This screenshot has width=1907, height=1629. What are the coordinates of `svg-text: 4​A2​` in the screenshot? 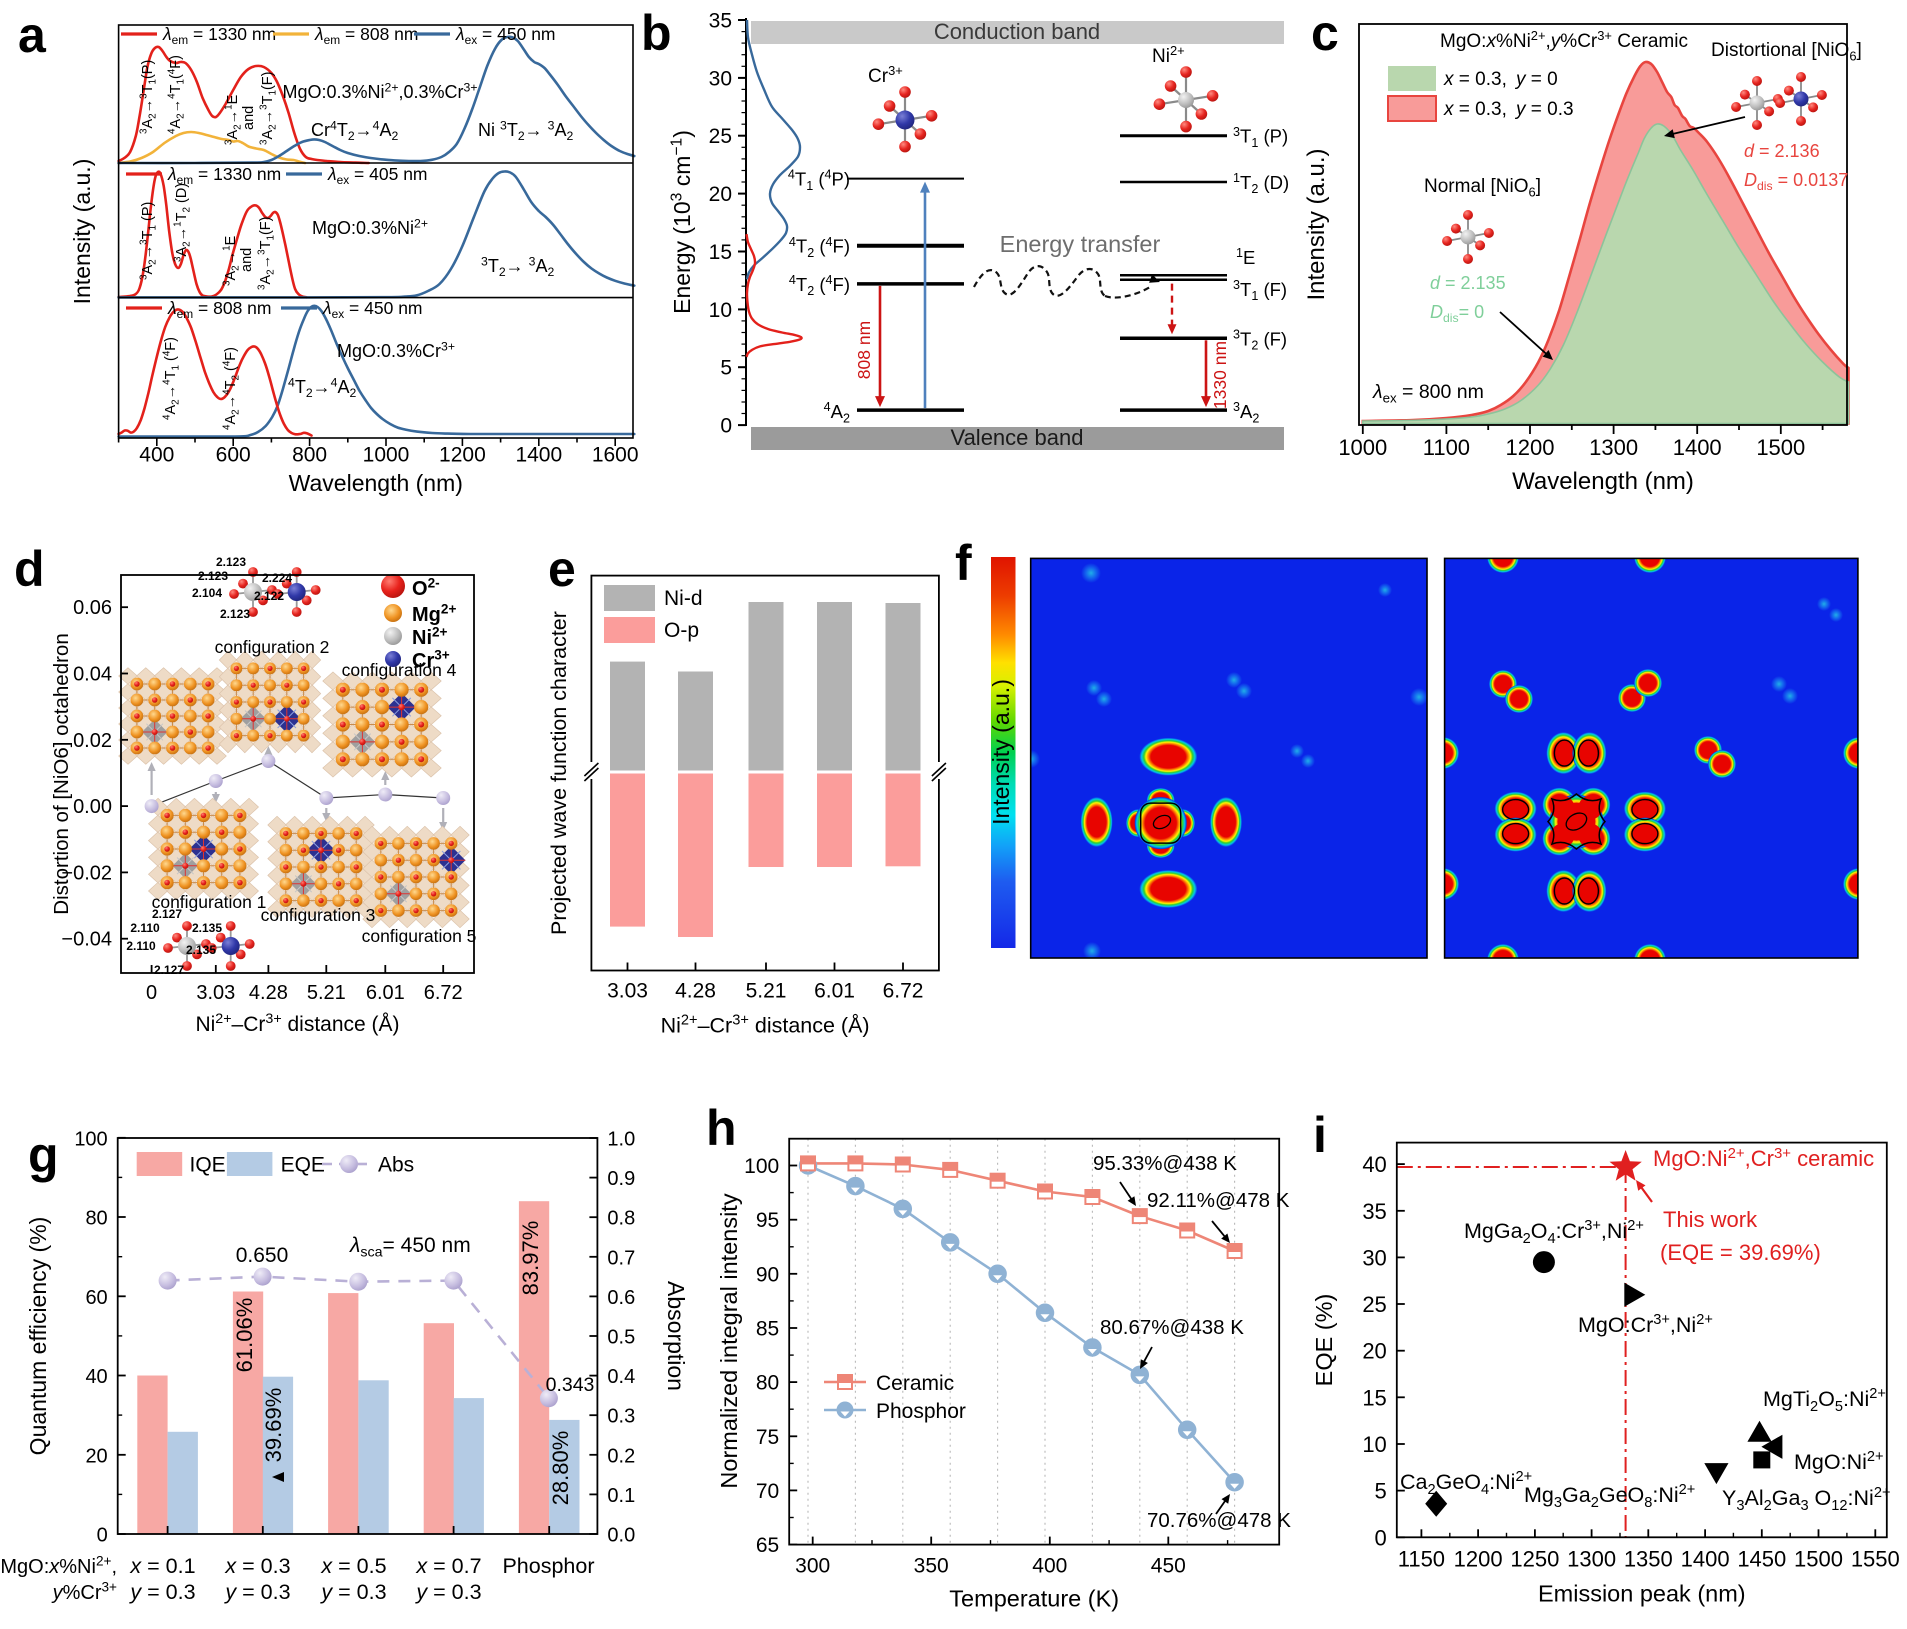 It's located at (837, 412).